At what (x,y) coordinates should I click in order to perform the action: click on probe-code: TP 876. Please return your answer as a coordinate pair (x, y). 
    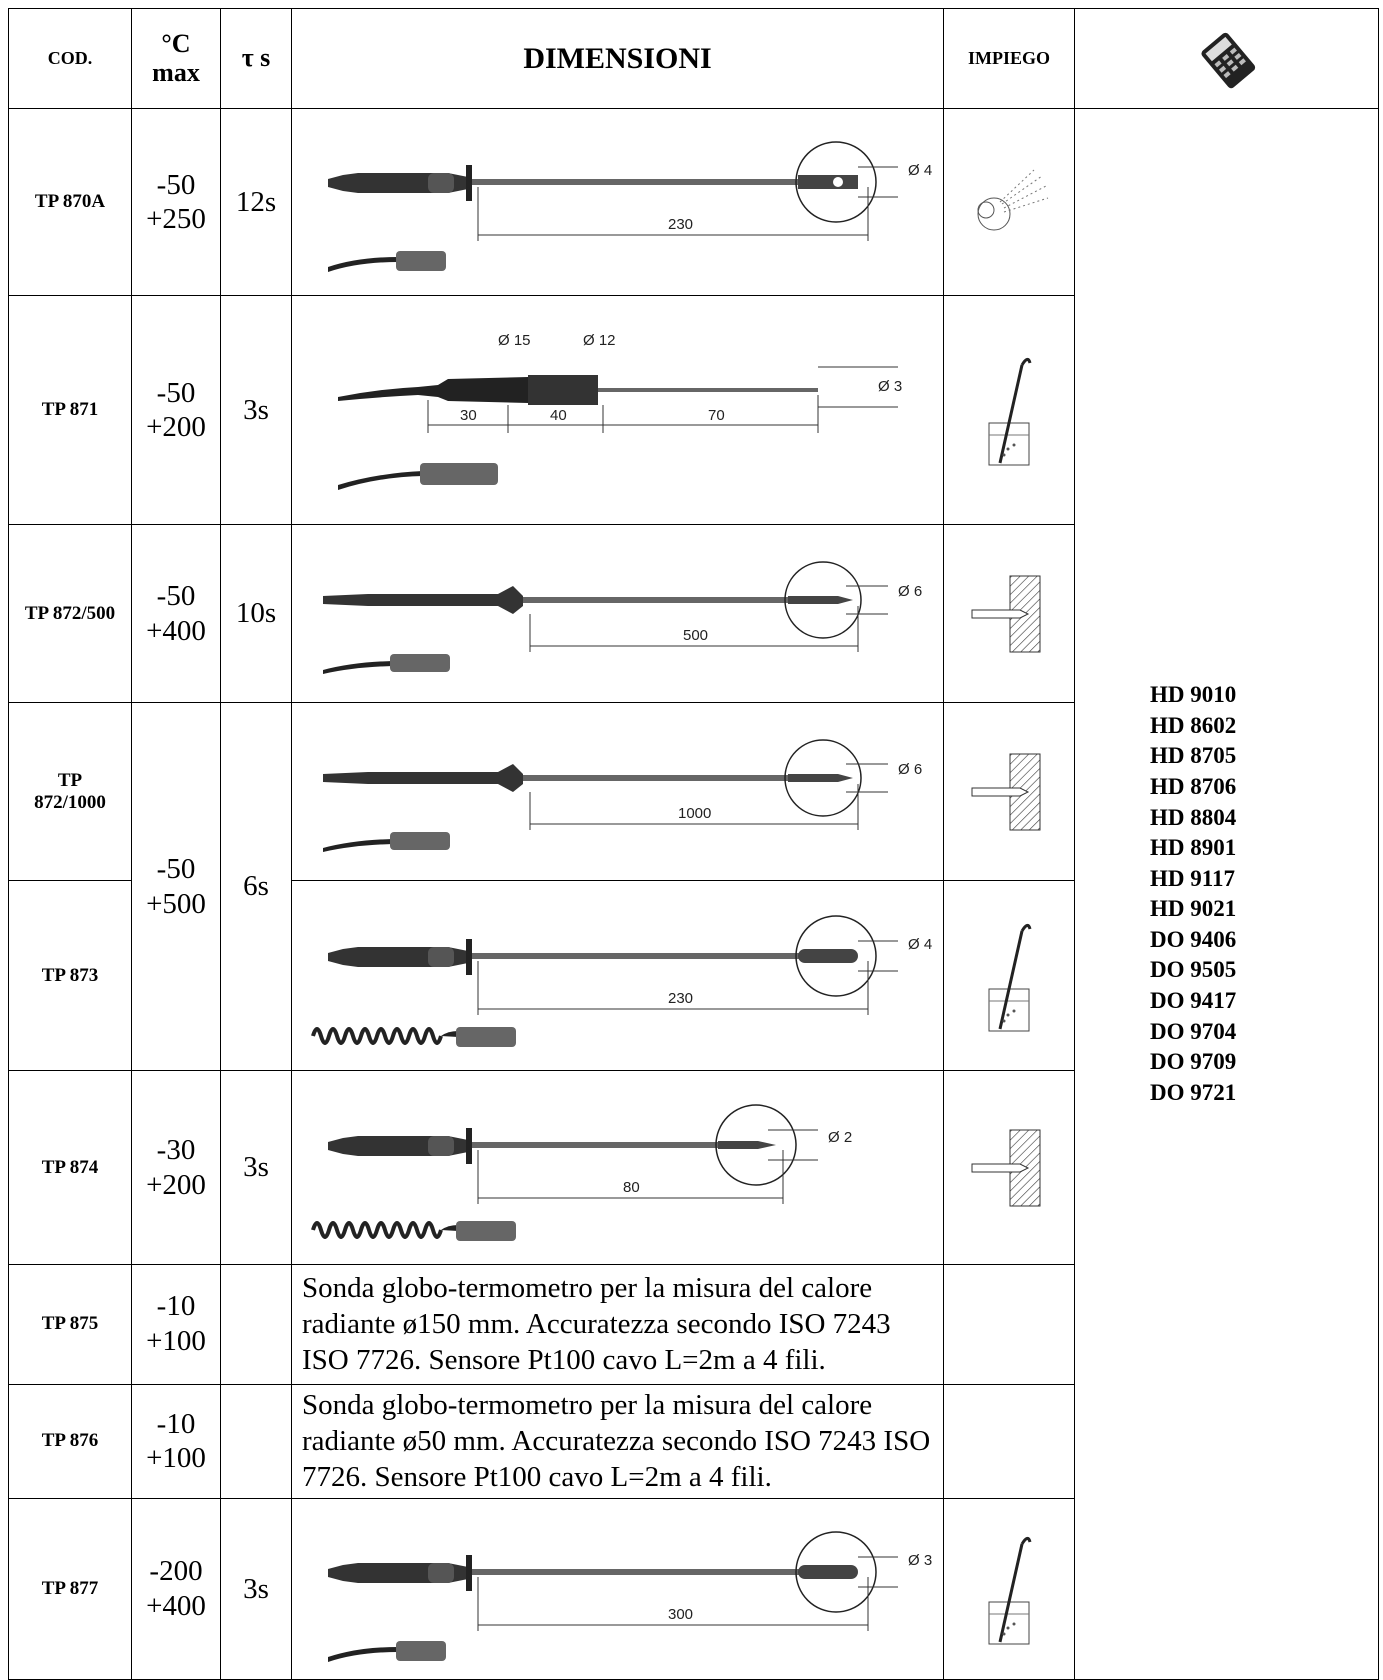
    Looking at the image, I should click on (70, 1441).